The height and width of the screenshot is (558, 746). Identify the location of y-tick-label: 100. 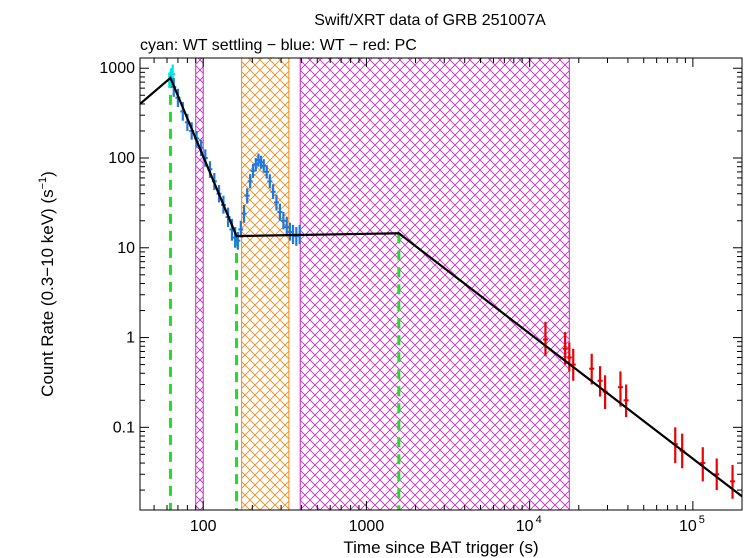
(121, 158).